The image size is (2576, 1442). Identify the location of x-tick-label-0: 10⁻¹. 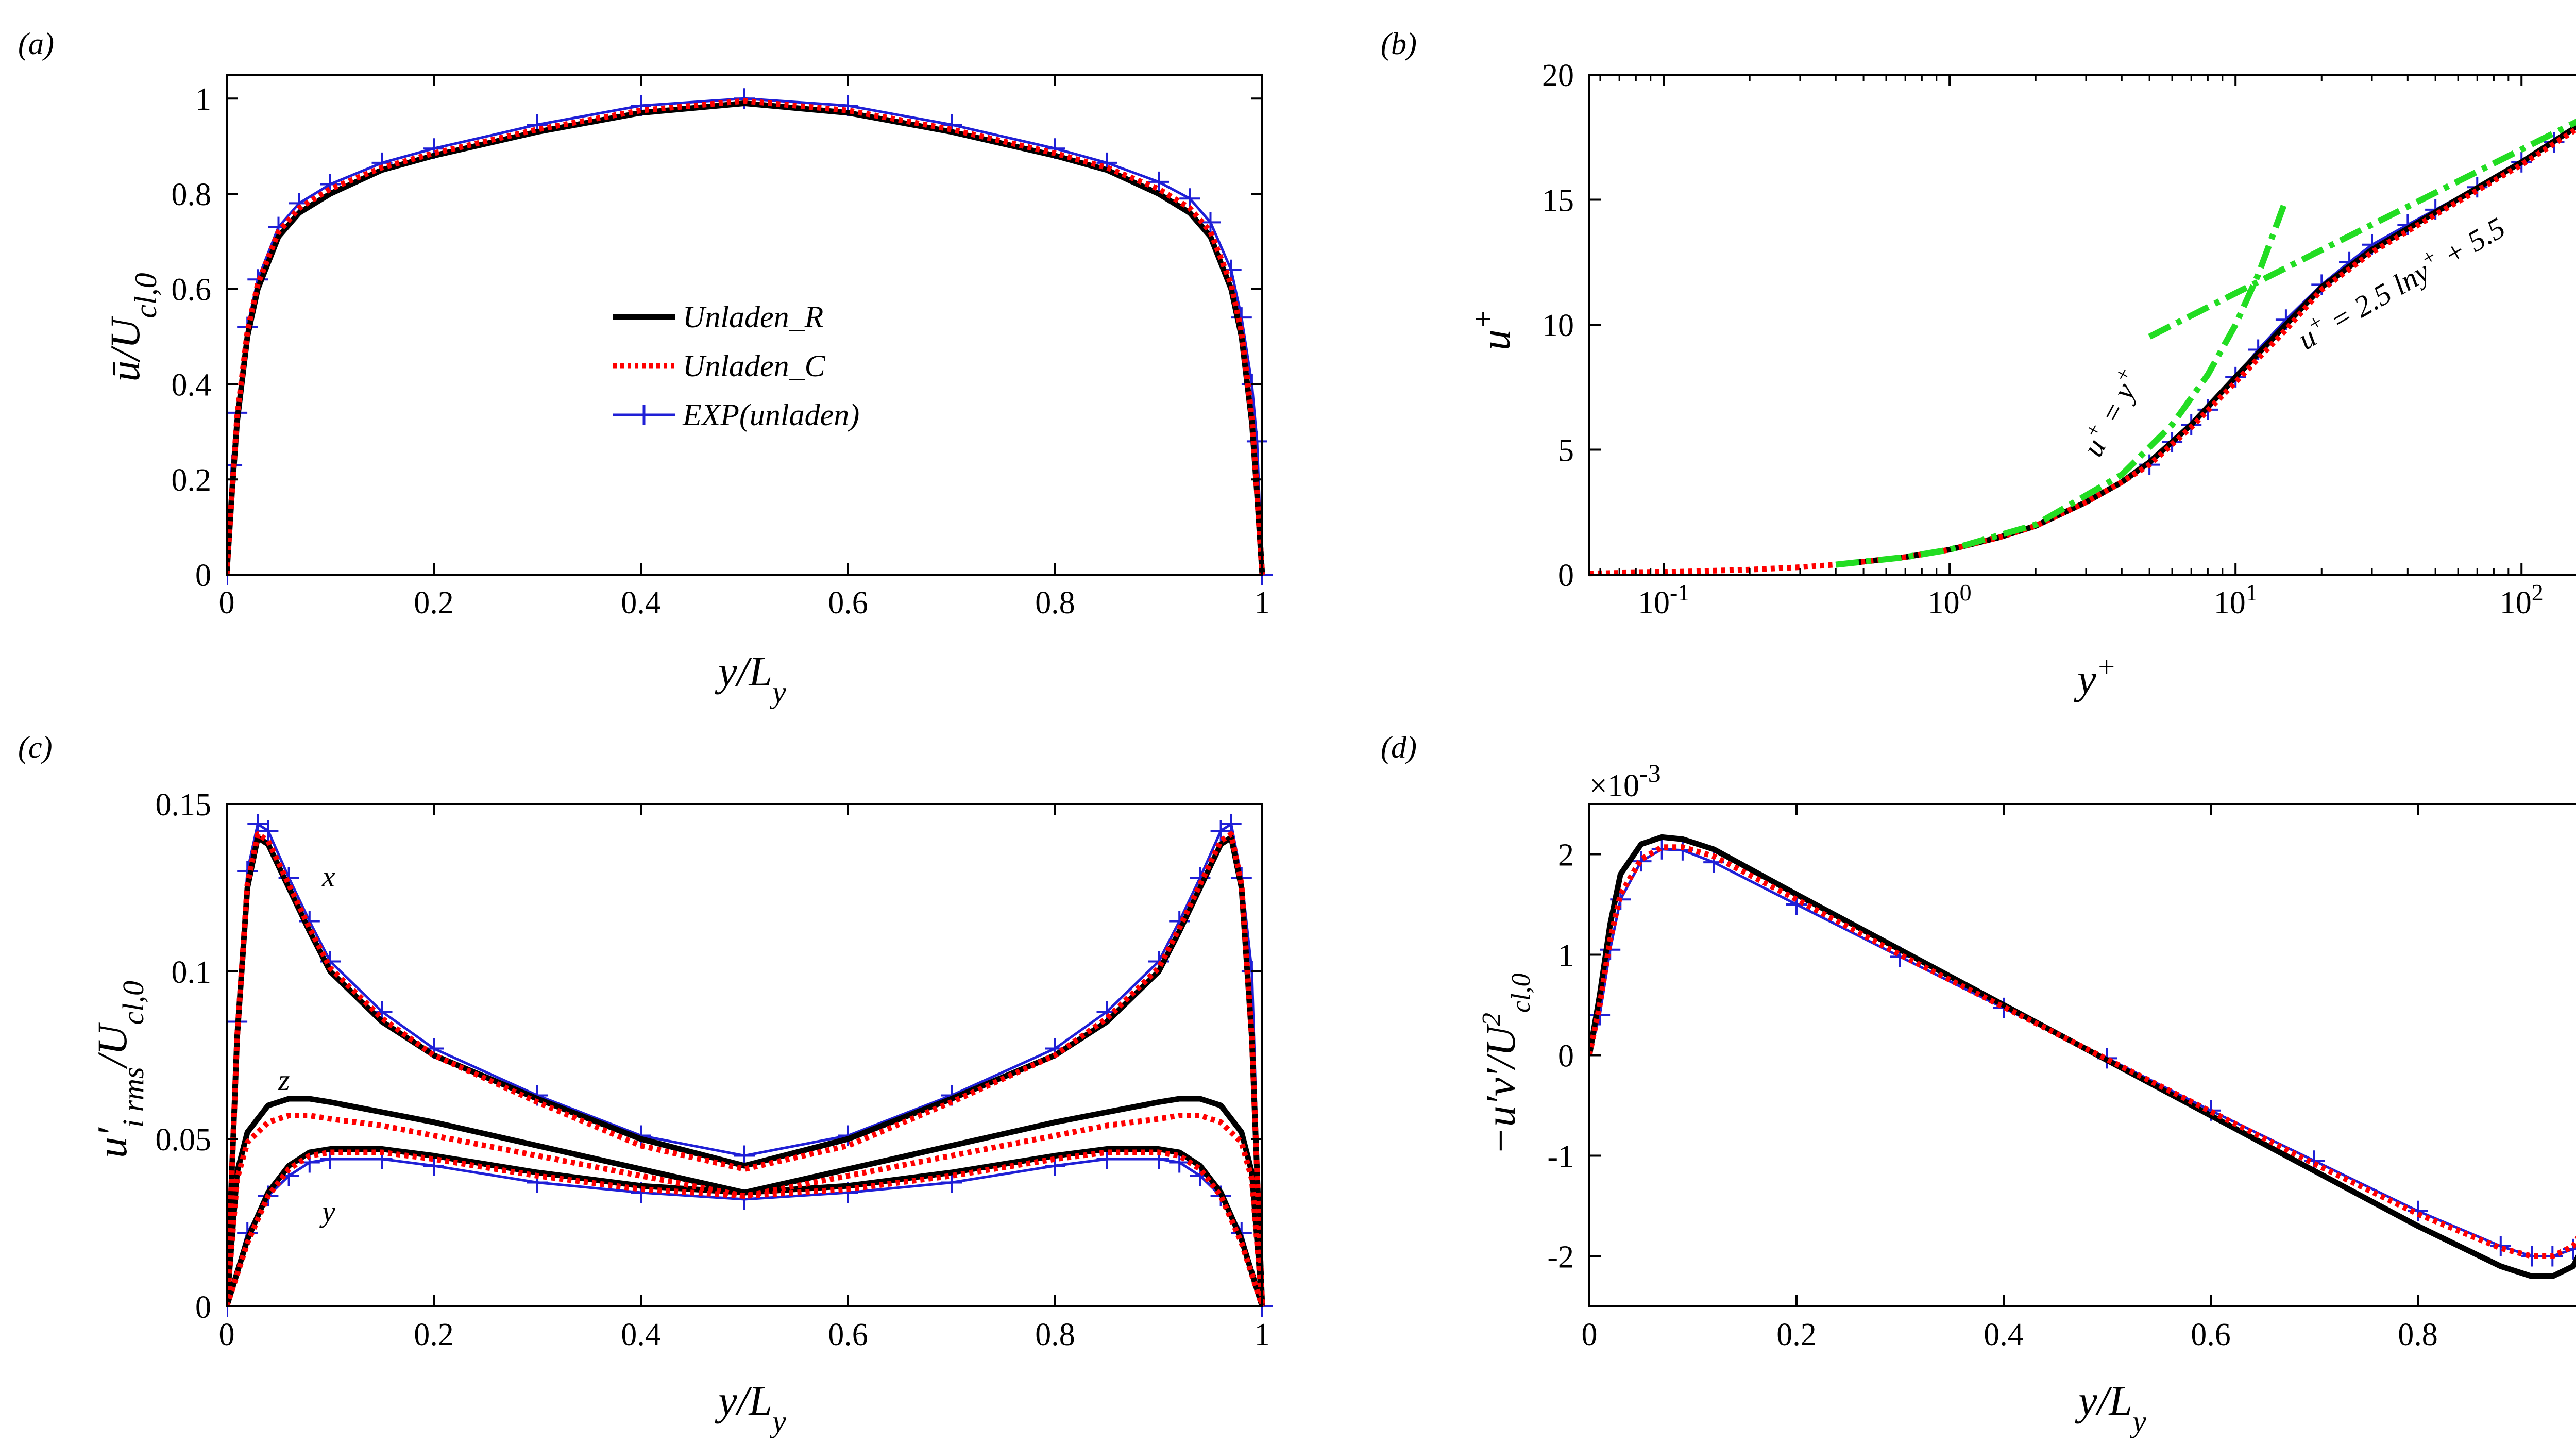
(1663, 600).